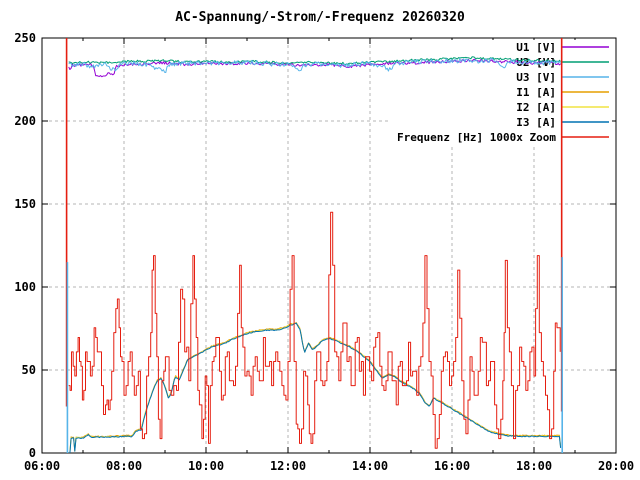 The width and height of the screenshot is (640, 480). Describe the element at coordinates (536, 47) in the screenshot. I see `legend-label-u1: U1 [V]` at that location.